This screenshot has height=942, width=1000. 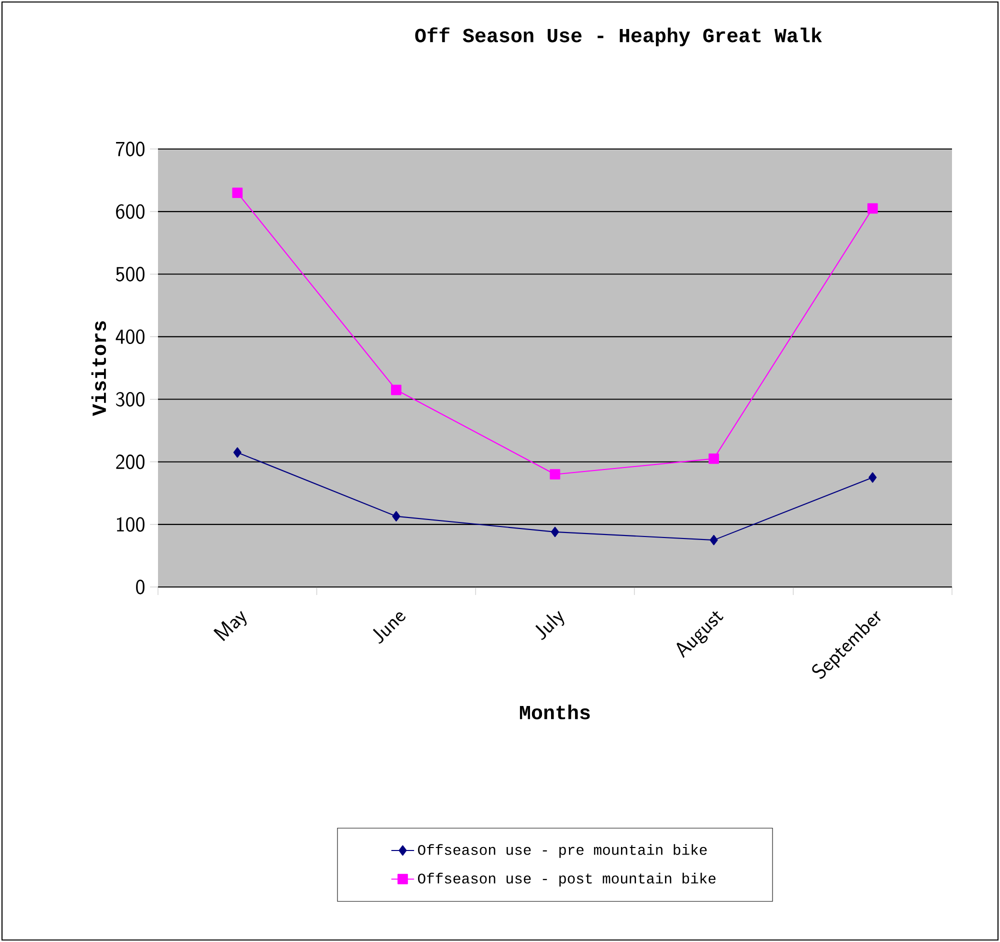 What do you see at coordinates (567, 879) in the screenshot?
I see `legend-label: Offseason use - post mountain bike` at bounding box center [567, 879].